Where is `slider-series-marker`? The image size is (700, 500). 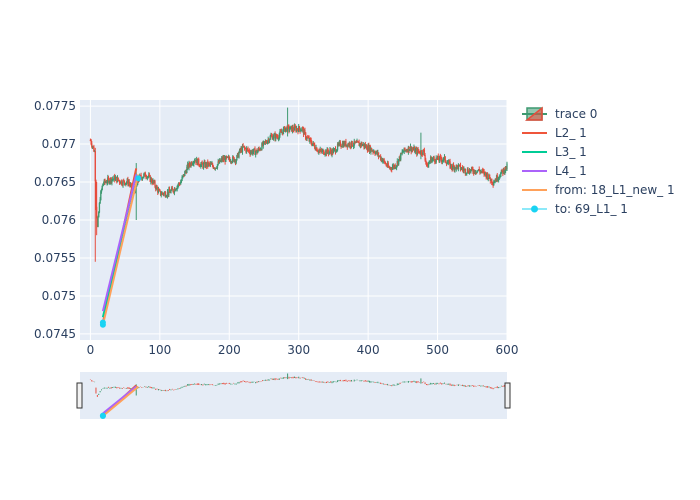
slider-series-marker is located at coordinates (102, 415).